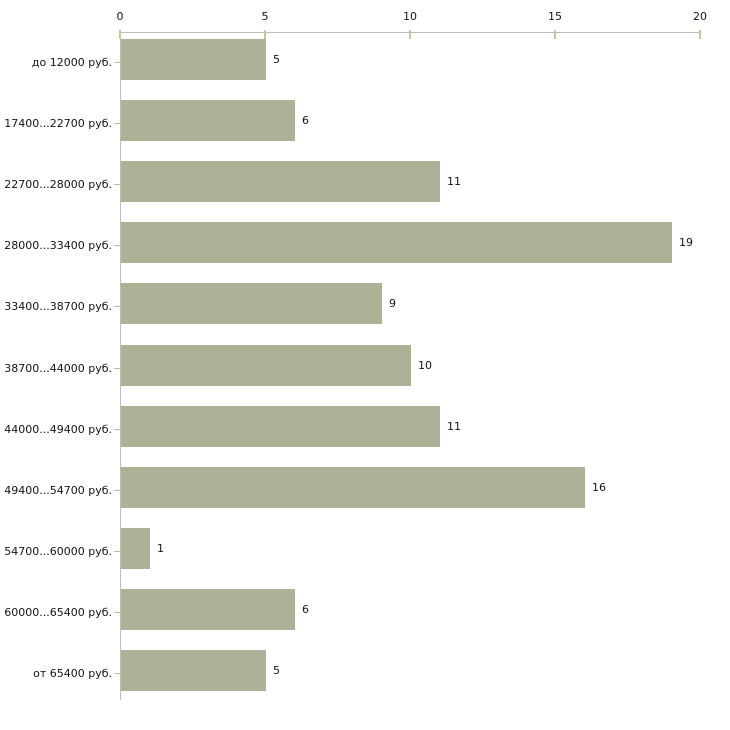 This screenshot has height=730, width=730. I want to click on bar-row: 33400...38700 руб. 9, so click(365, 306).